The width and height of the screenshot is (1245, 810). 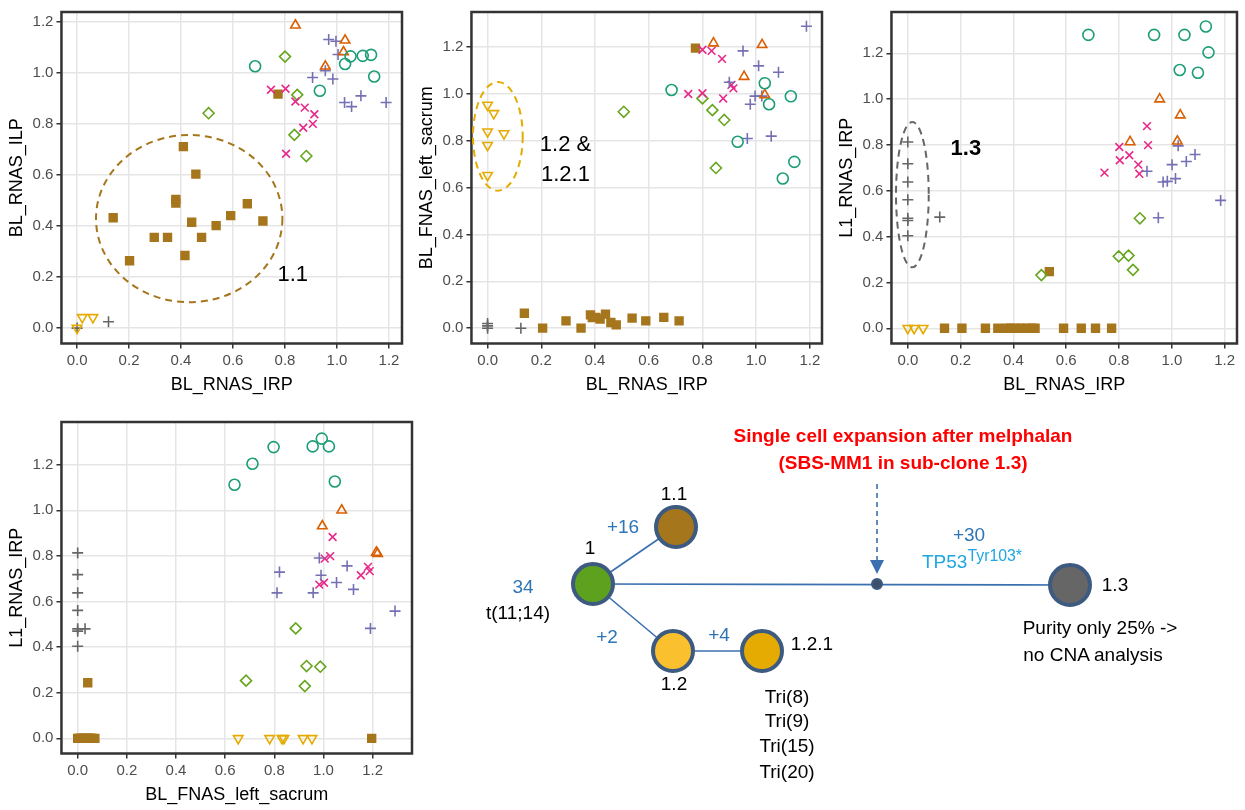 I want to click on text: t(11;14), so click(x=518, y=613).